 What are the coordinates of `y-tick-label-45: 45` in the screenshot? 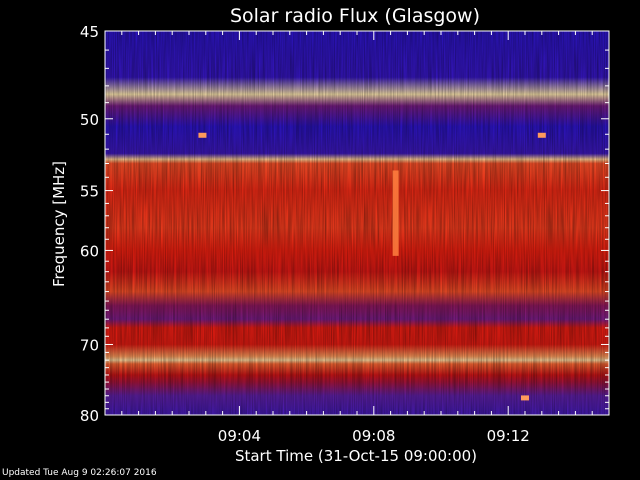 It's located at (89, 32).